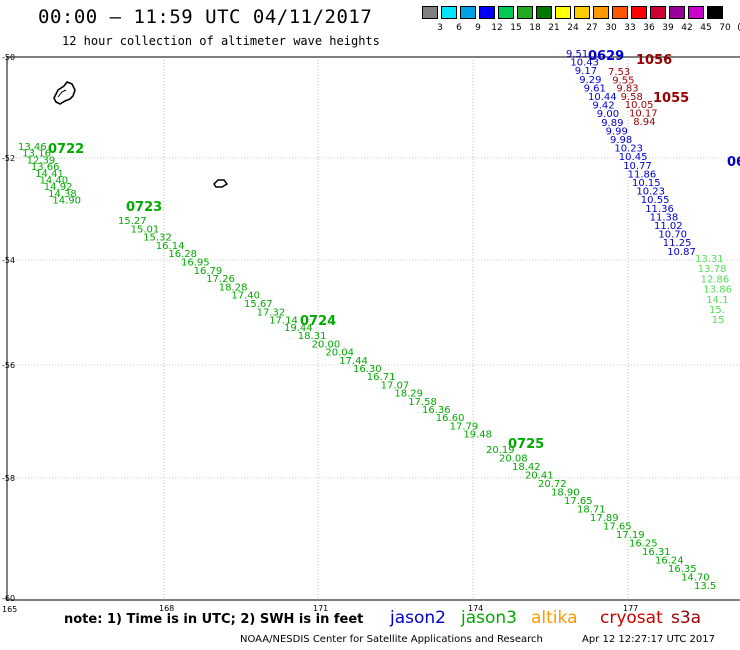 The height and width of the screenshot is (650, 740). What do you see at coordinates (367, 369) in the screenshot?
I see `wave-height-value: 16.30` at bounding box center [367, 369].